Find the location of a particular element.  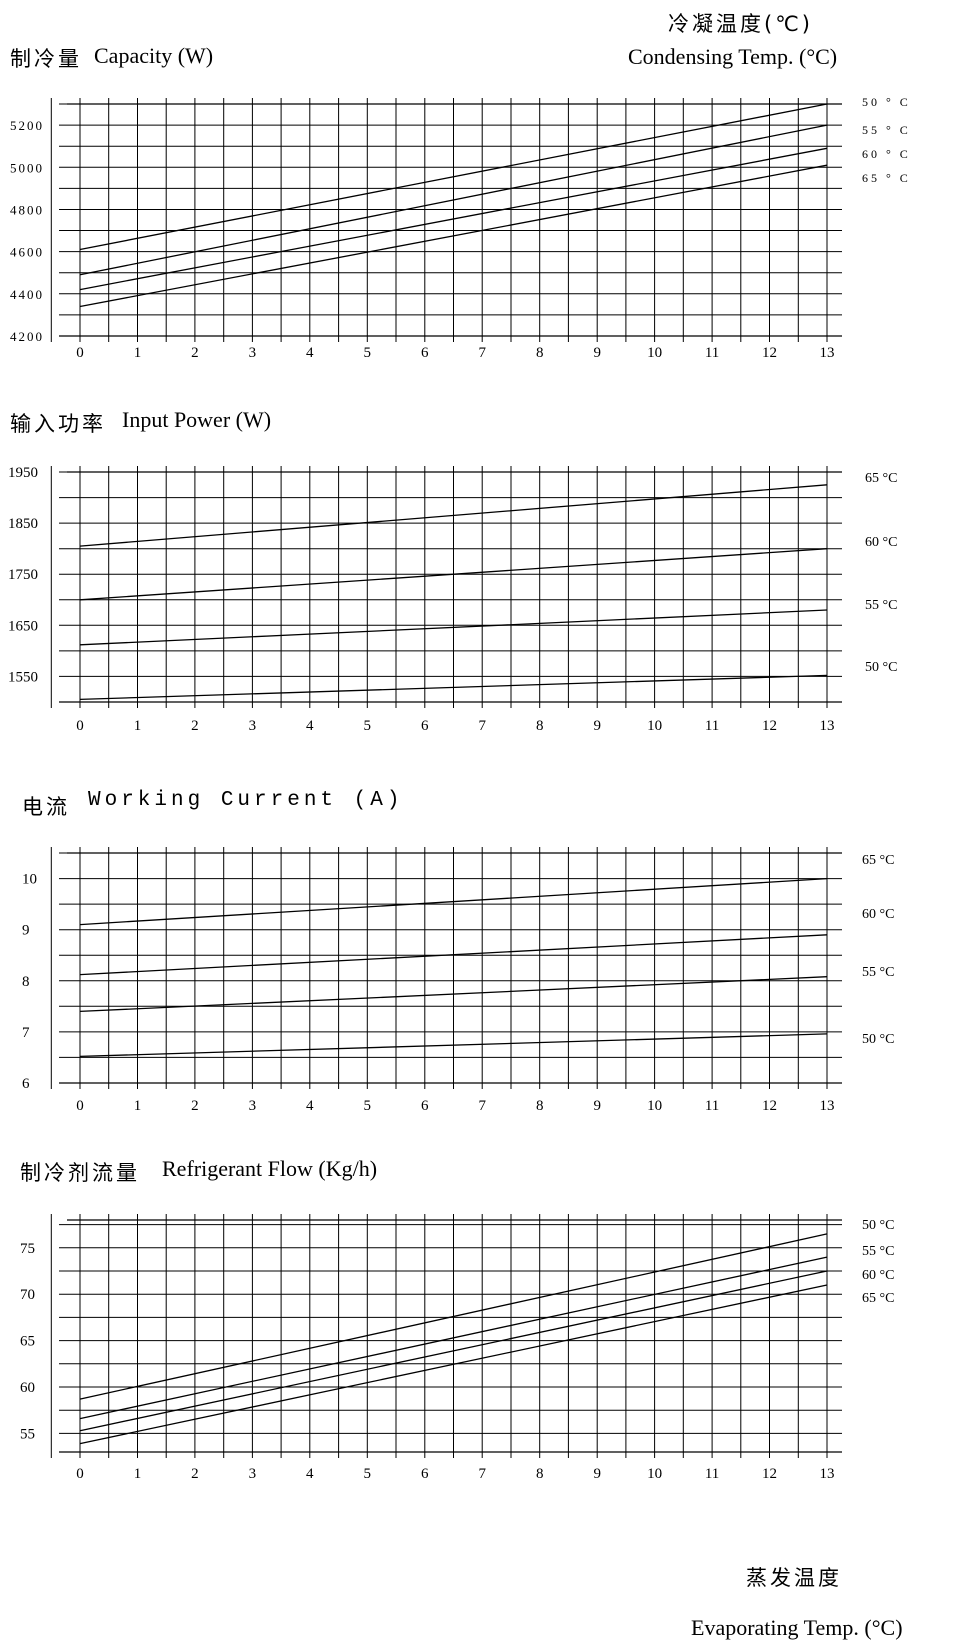

refrigerant-flow-title-en: Refrigerant Flow (Kg/h) is located at coordinates (270, 1168).